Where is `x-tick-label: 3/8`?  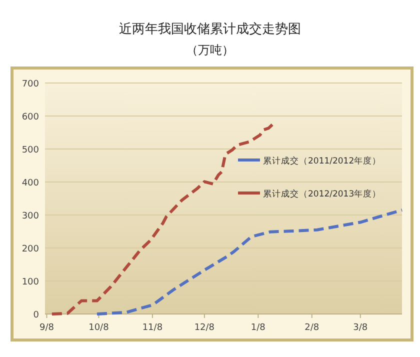 x-tick-label: 3/8 is located at coordinates (360, 328).